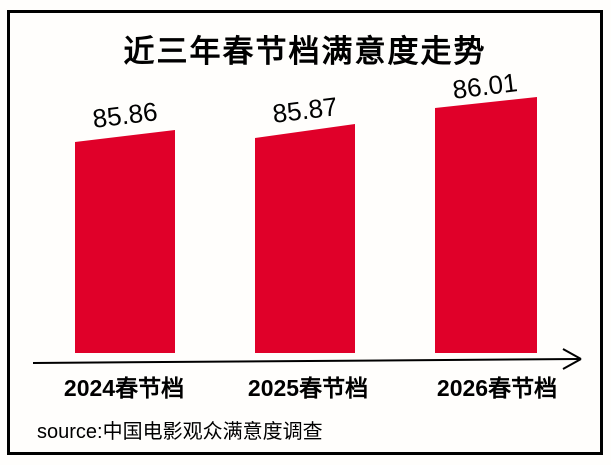 The height and width of the screenshot is (465, 611). I want to click on bar-2025-spring-festival, so click(305, 238).